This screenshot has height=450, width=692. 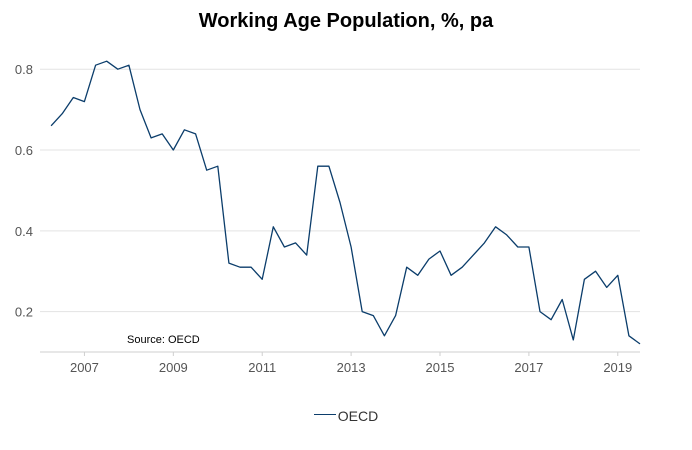 I want to click on y-tick-label-2: 0.6, so click(x=24, y=150).